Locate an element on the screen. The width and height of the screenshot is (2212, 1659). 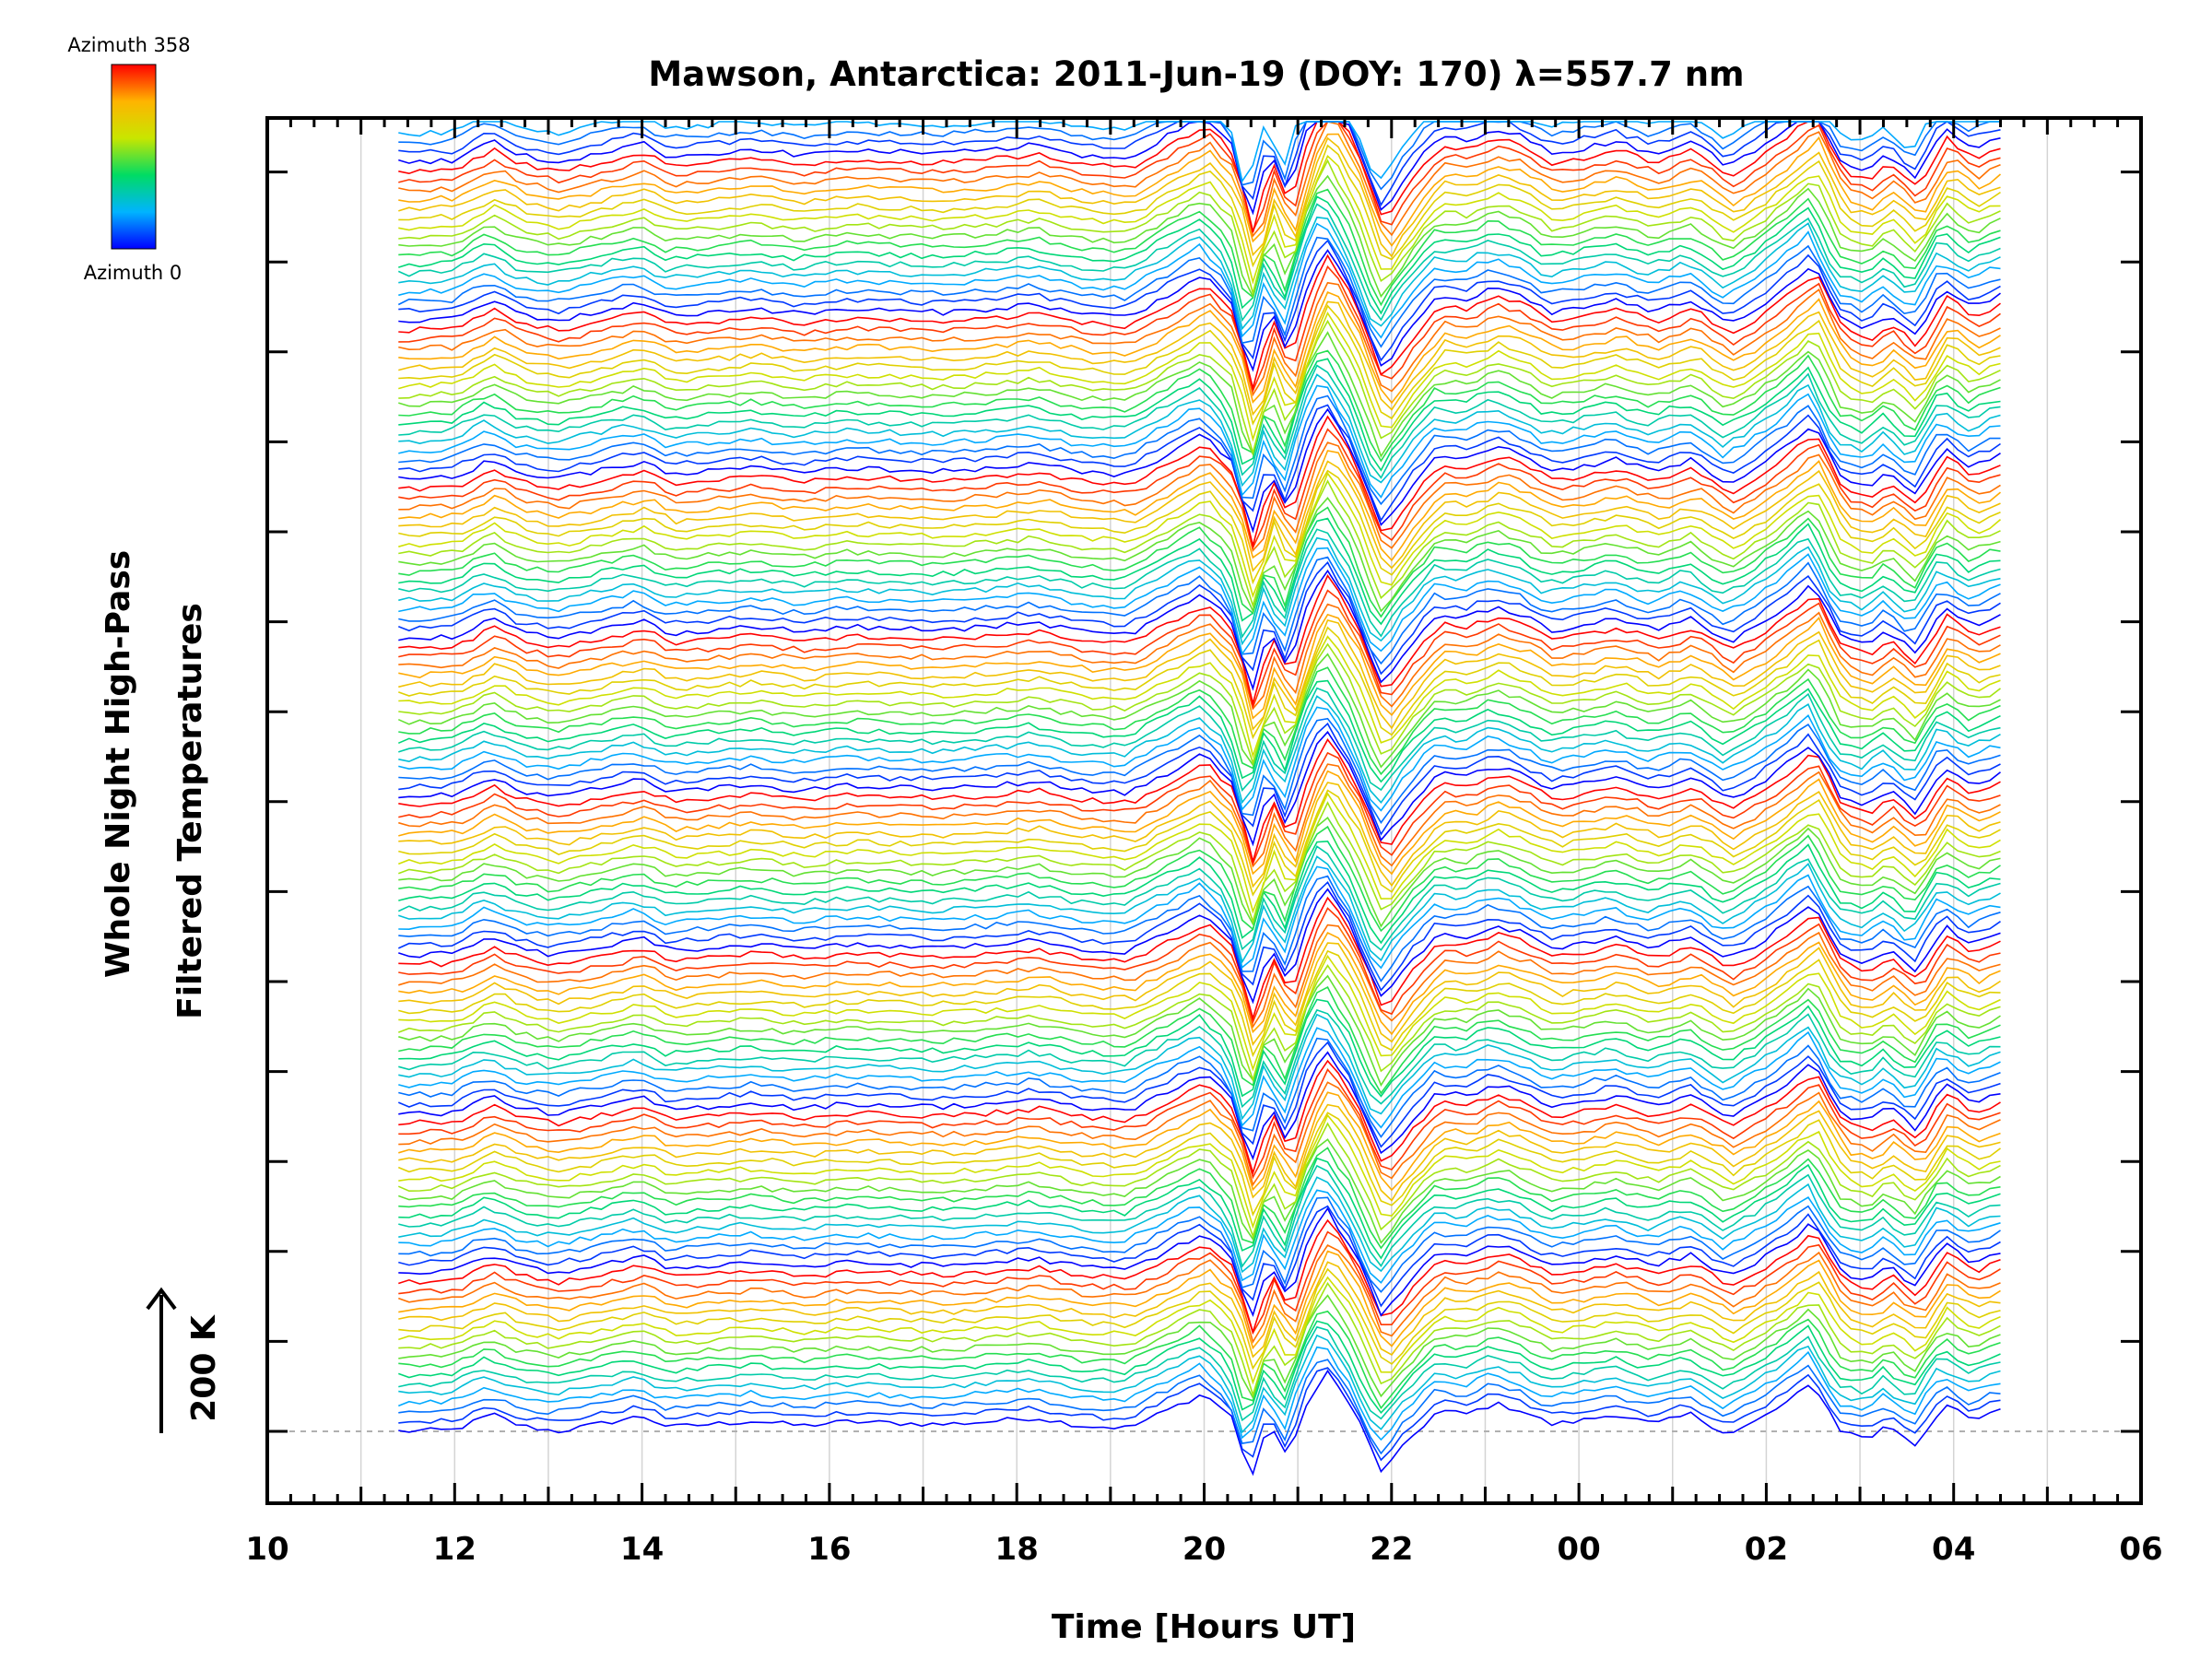
x-tick-label: 20 is located at coordinates (1204, 1549).